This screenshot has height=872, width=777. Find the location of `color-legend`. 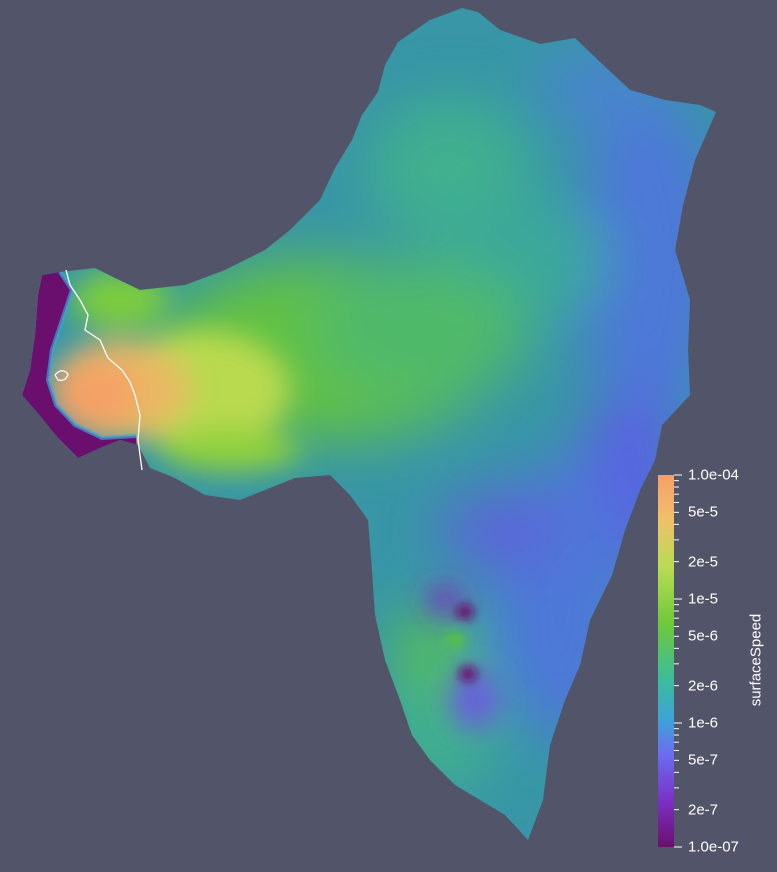

color-legend is located at coordinates (670, 661).